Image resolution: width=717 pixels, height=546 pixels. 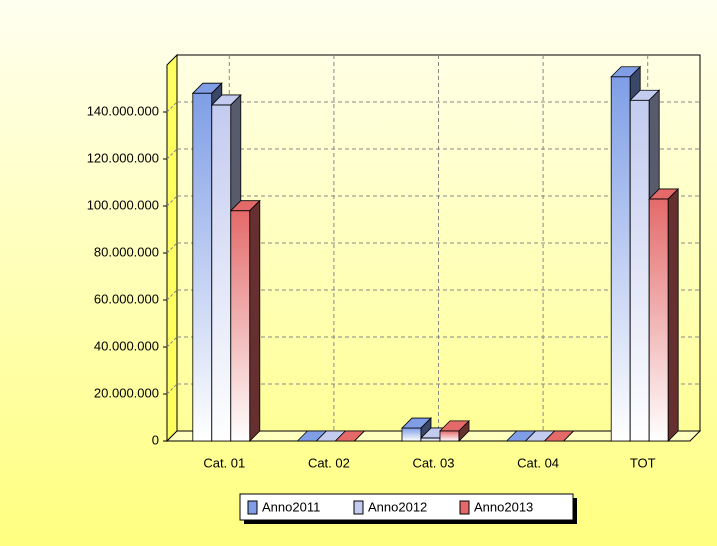 What do you see at coordinates (538, 462) in the screenshot?
I see `x-tick-label: Cat. 04` at bounding box center [538, 462].